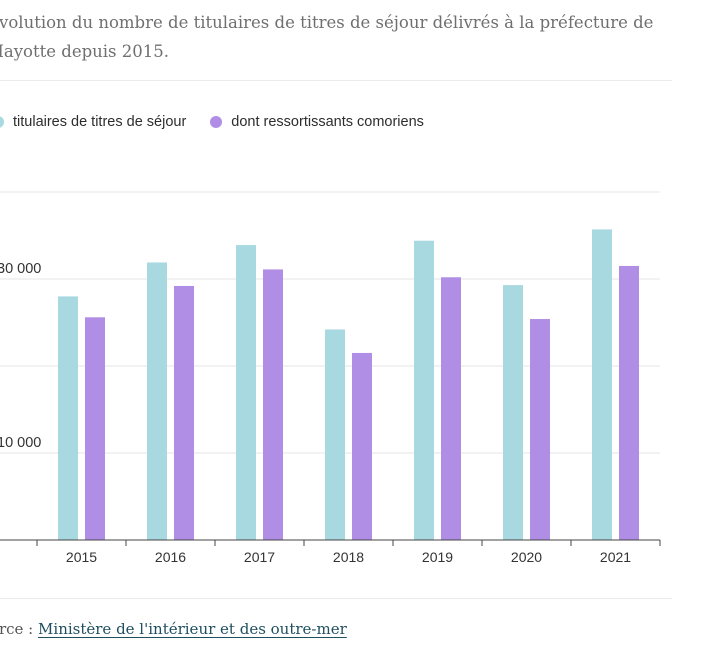 This screenshot has width=712, height=657. Describe the element at coordinates (330, 542) in the screenshot. I see `x-axis` at that location.